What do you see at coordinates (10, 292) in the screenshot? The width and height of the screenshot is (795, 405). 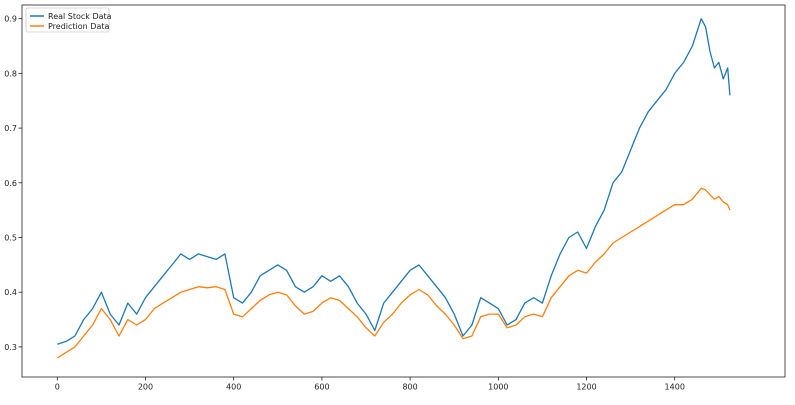 I see `y-tick-label: 0.4` at bounding box center [10, 292].